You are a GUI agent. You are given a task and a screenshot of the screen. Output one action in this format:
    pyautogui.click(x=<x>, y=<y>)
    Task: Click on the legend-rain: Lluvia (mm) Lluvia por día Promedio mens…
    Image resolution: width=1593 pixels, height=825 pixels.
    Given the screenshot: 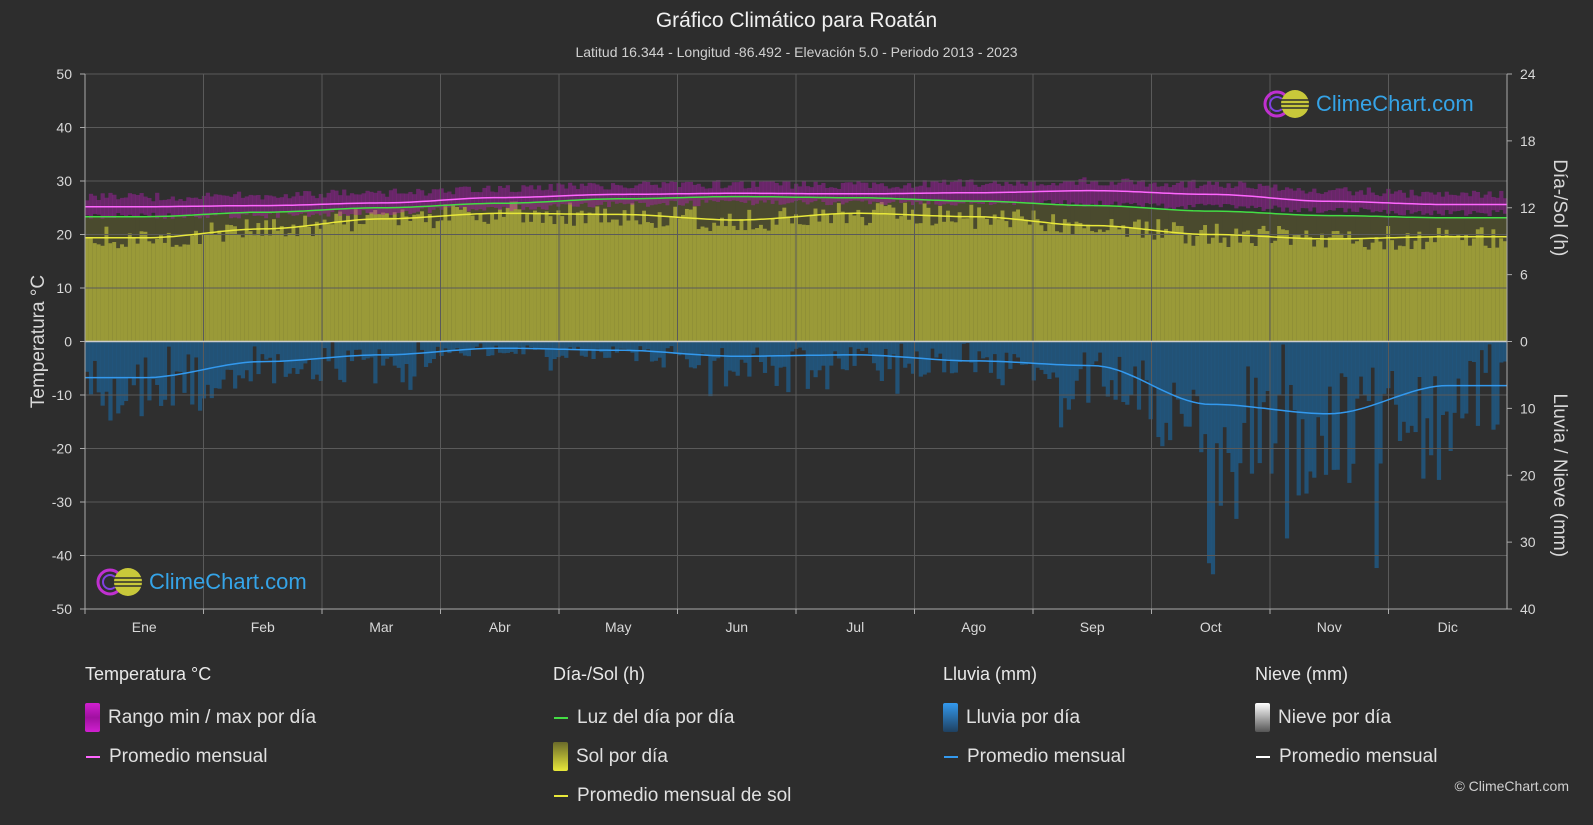 What is the action you would take?
    pyautogui.click(x=1034, y=720)
    